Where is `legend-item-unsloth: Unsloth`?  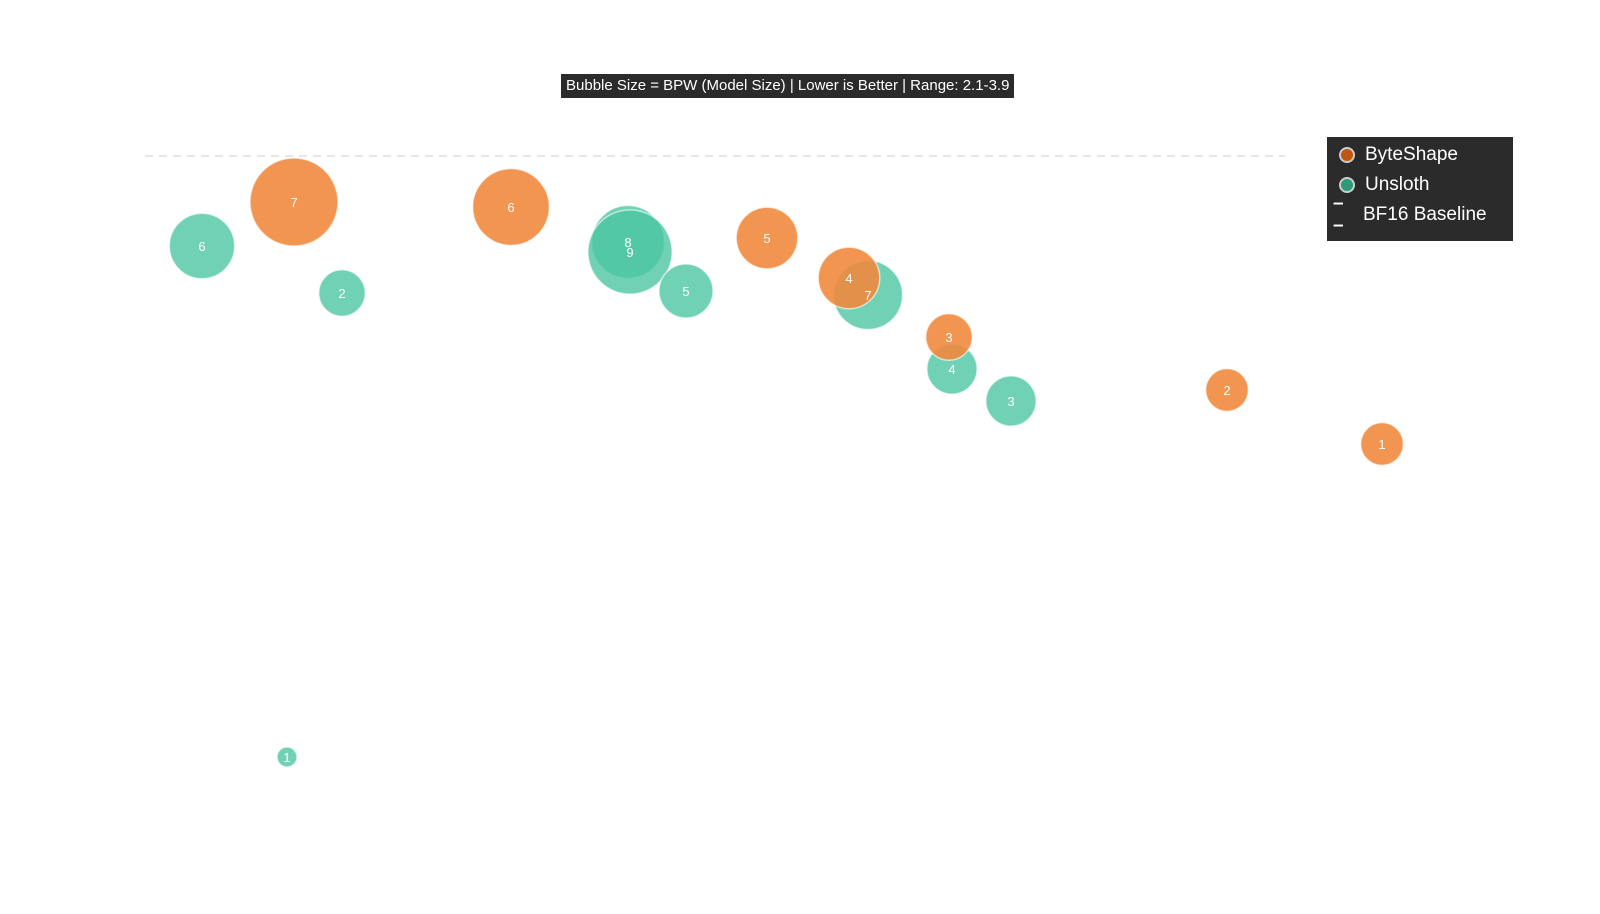 legend-item-unsloth: Unsloth is located at coordinates (1384, 185).